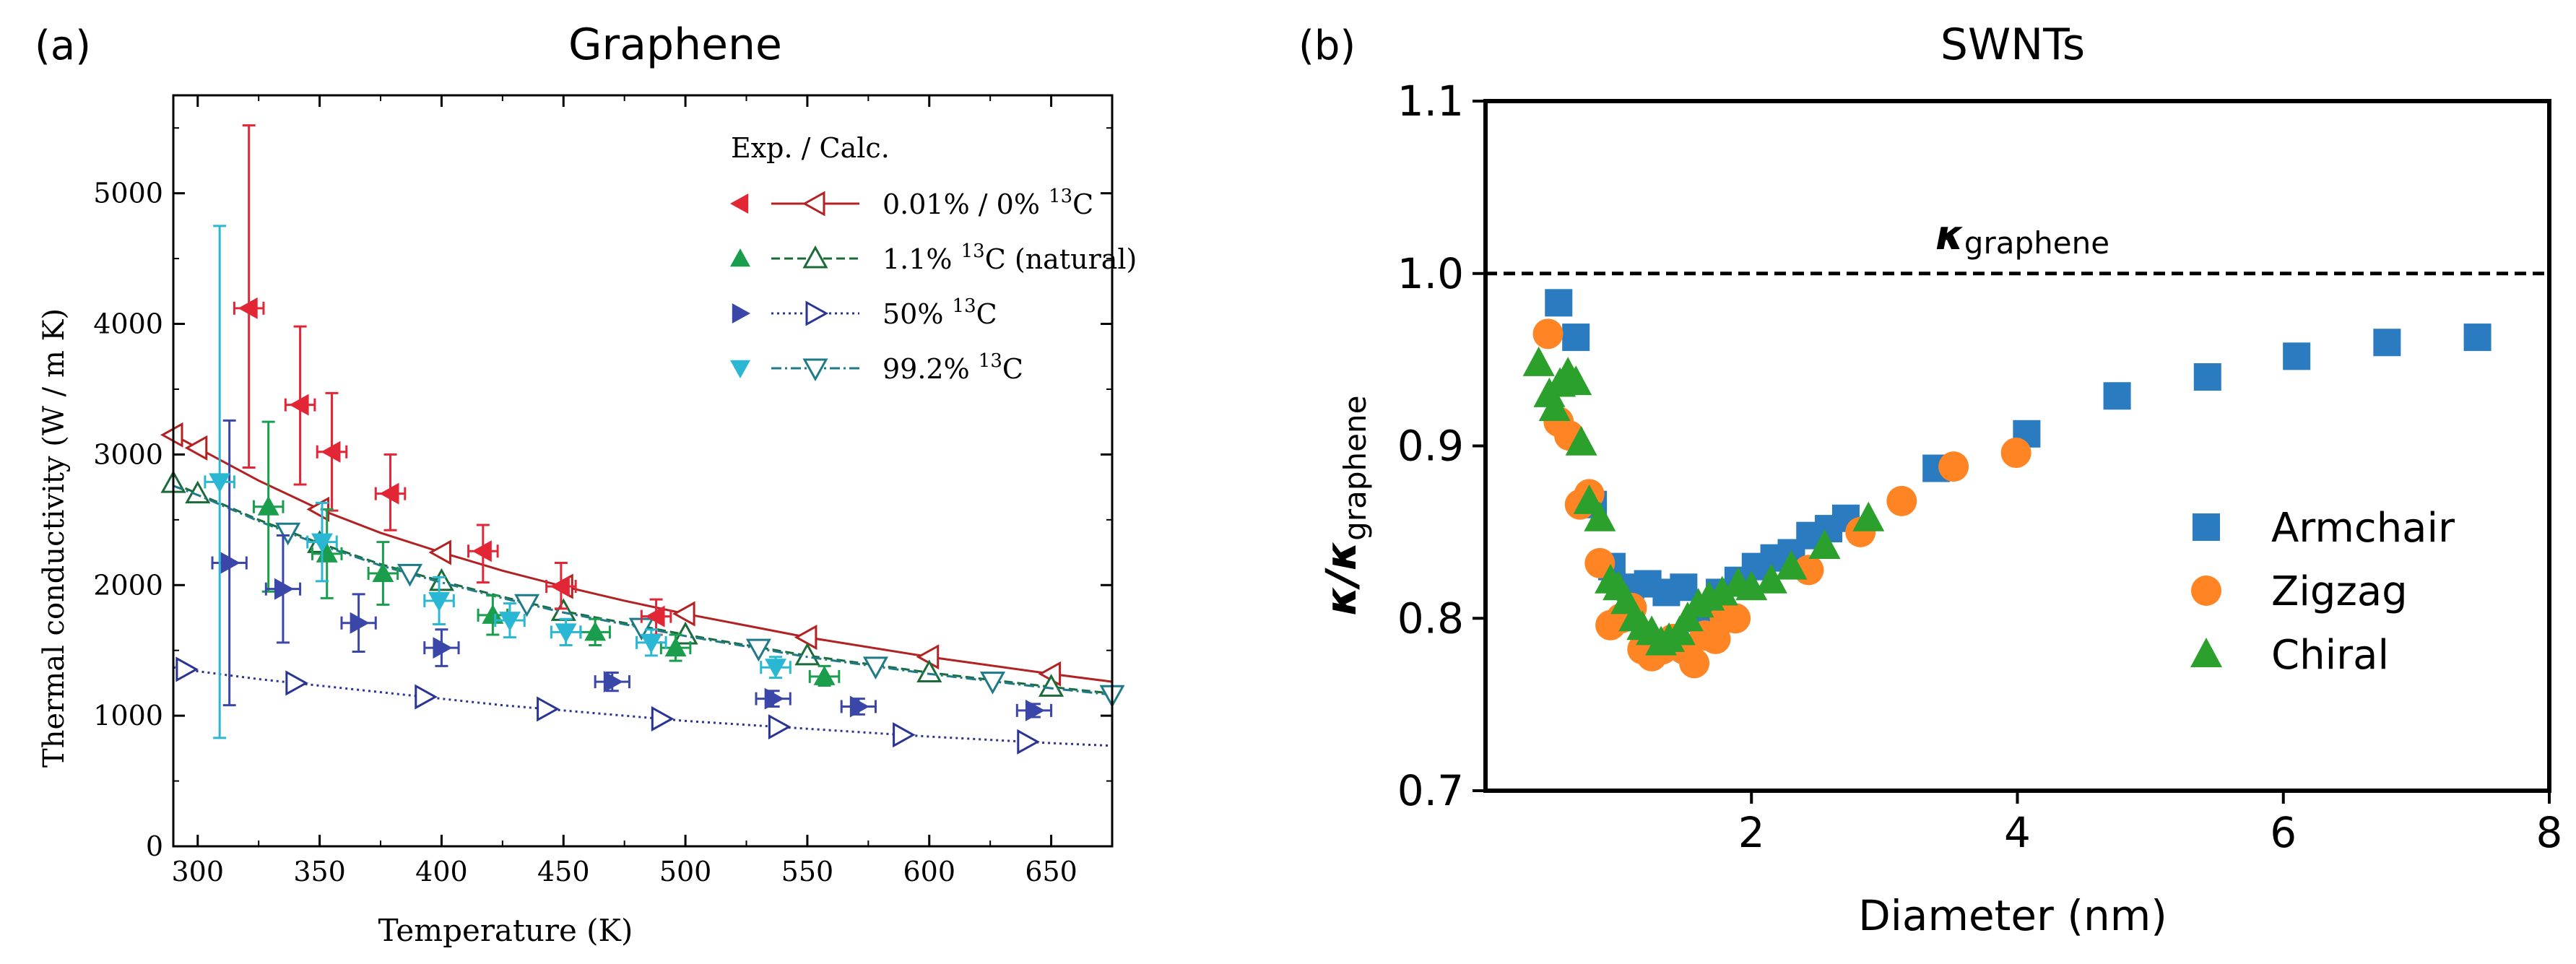  I want to click on legend-label-chiral: Chiral, so click(2330, 655).